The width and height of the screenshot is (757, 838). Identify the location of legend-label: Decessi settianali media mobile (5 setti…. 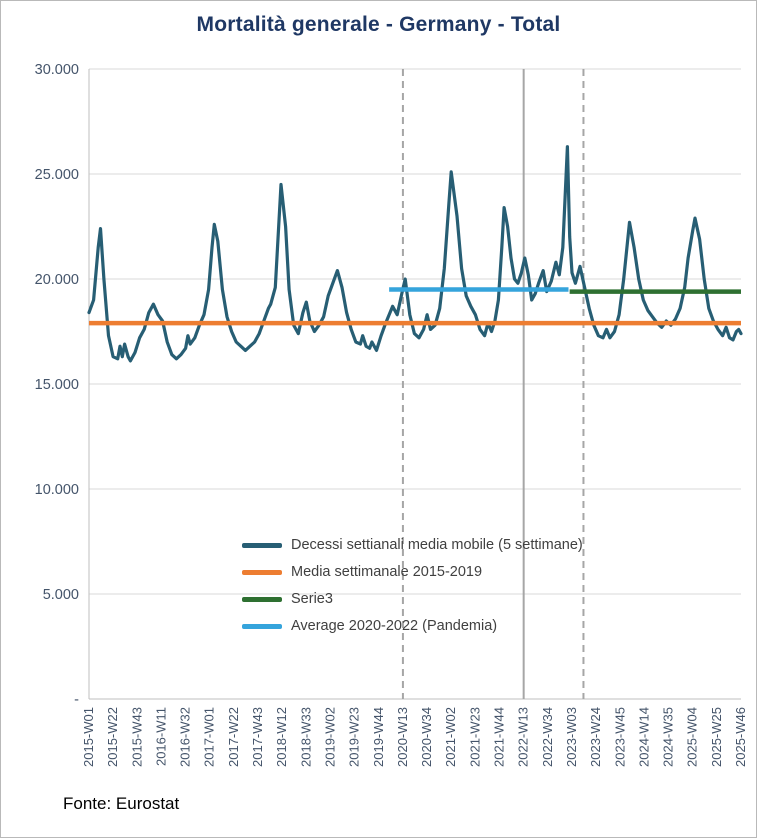
(437, 545).